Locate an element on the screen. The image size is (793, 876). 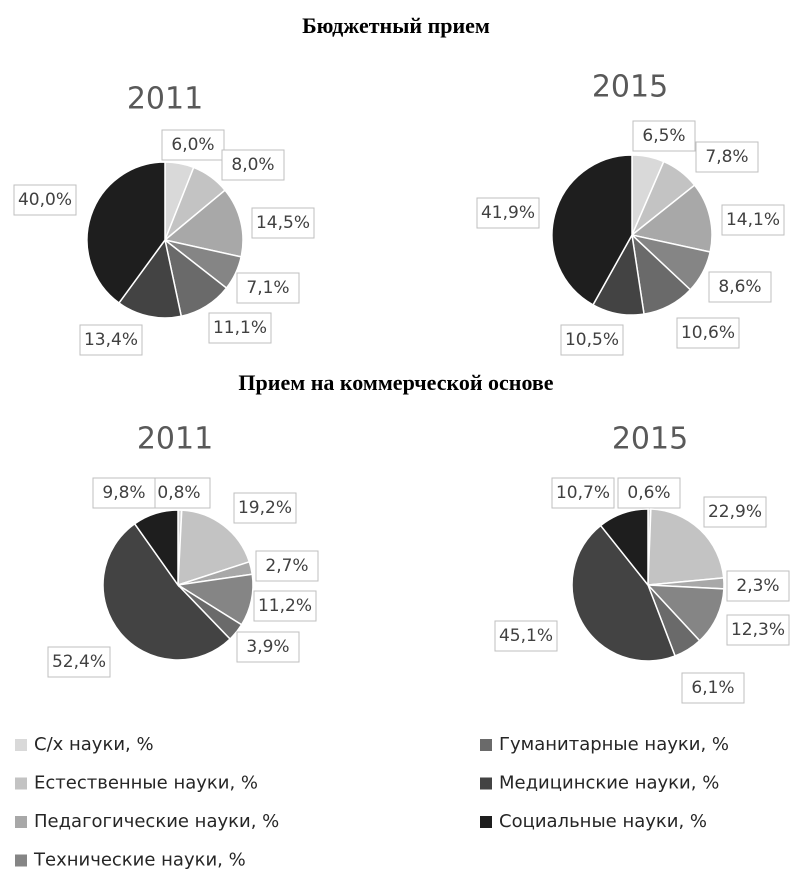
value-label: 10,6% is located at coordinates (708, 333).